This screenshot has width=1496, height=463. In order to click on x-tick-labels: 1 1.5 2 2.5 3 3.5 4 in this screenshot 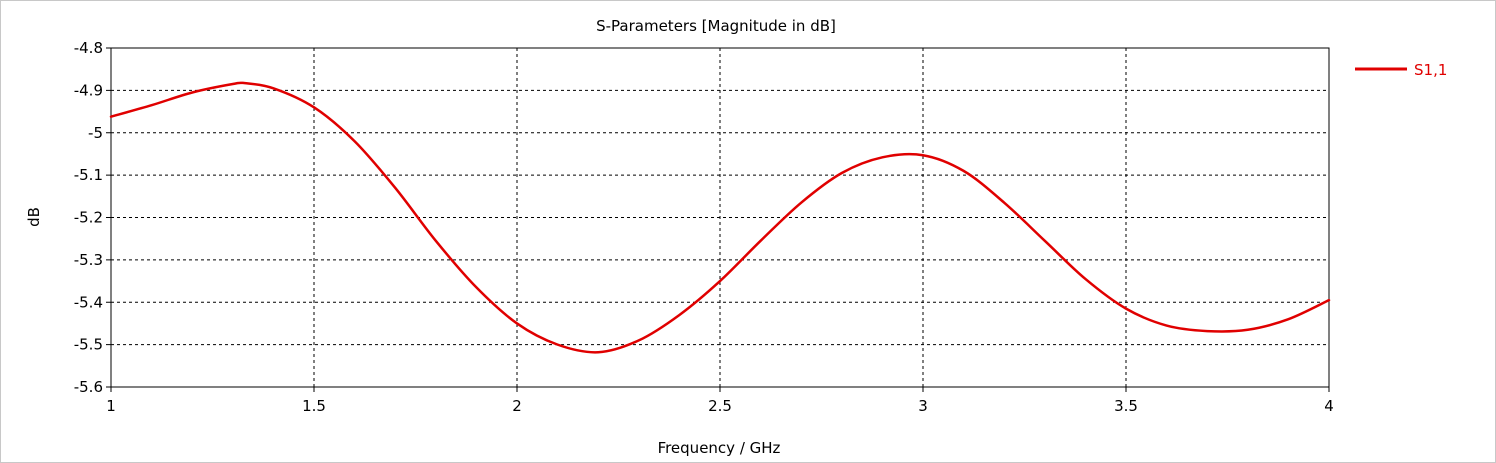, I will do `click(720, 406)`.